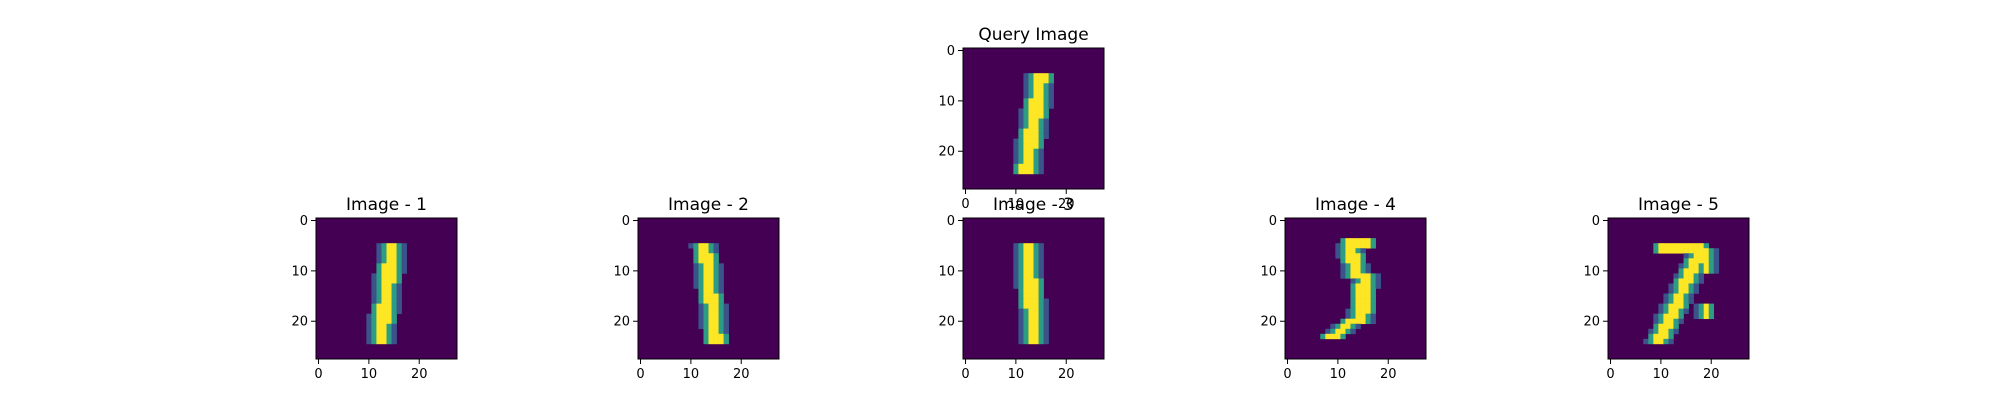 This screenshot has width=2000, height=400. What do you see at coordinates (965, 204) in the screenshot?
I see `query-image-x-tick-label: 0` at bounding box center [965, 204].